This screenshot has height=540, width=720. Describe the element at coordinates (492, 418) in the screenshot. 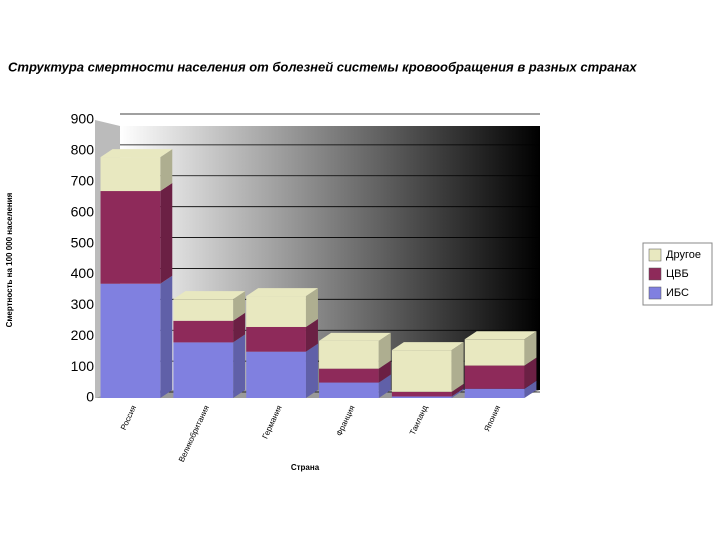

I see `x-tick-label: Япония` at that location.